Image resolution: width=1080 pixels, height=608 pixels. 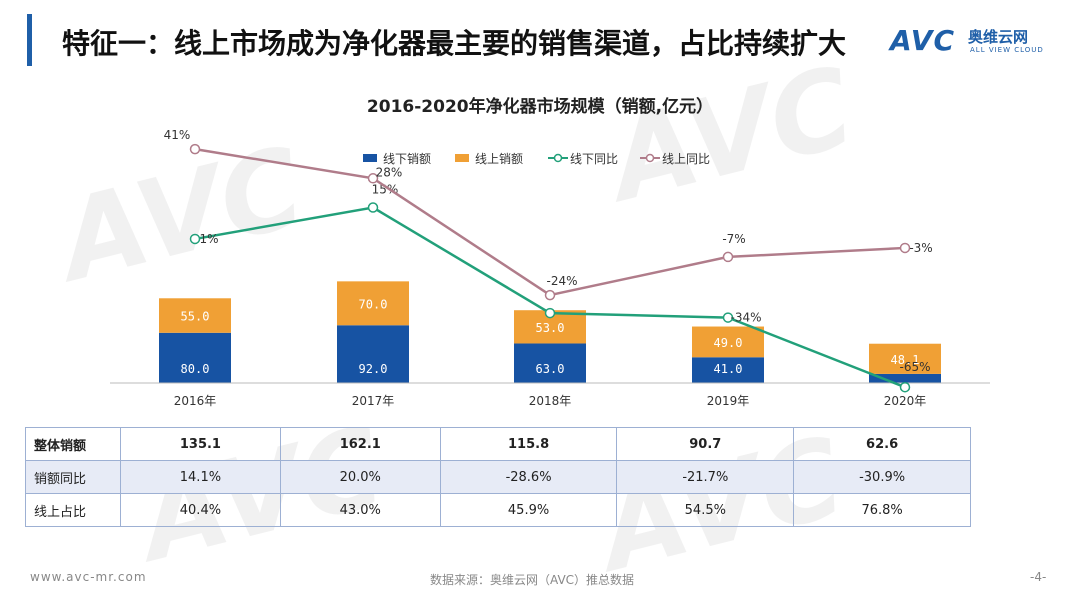 I want to click on online-value-label: 55.0, so click(x=195, y=317).